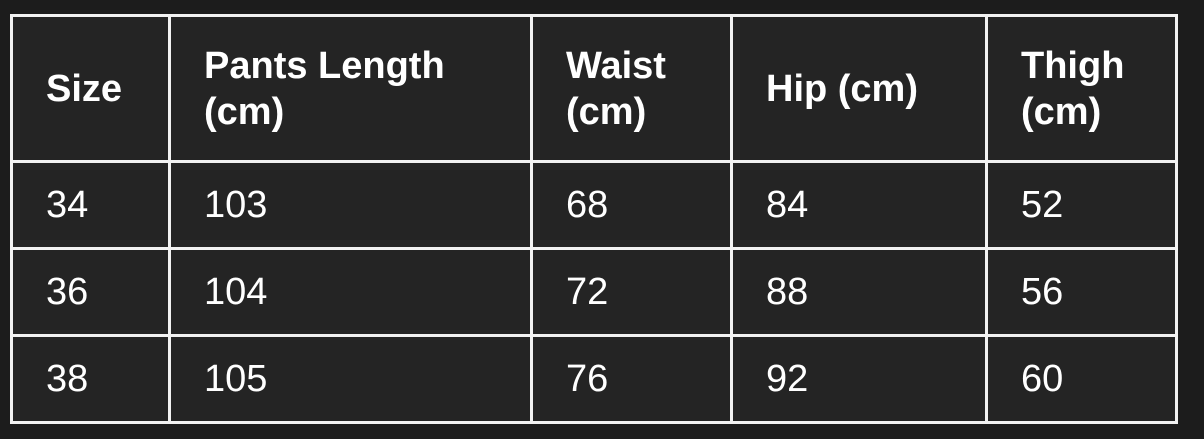 This screenshot has height=439, width=1204. Describe the element at coordinates (90, 379) in the screenshot. I see `table-cell: 38` at that location.